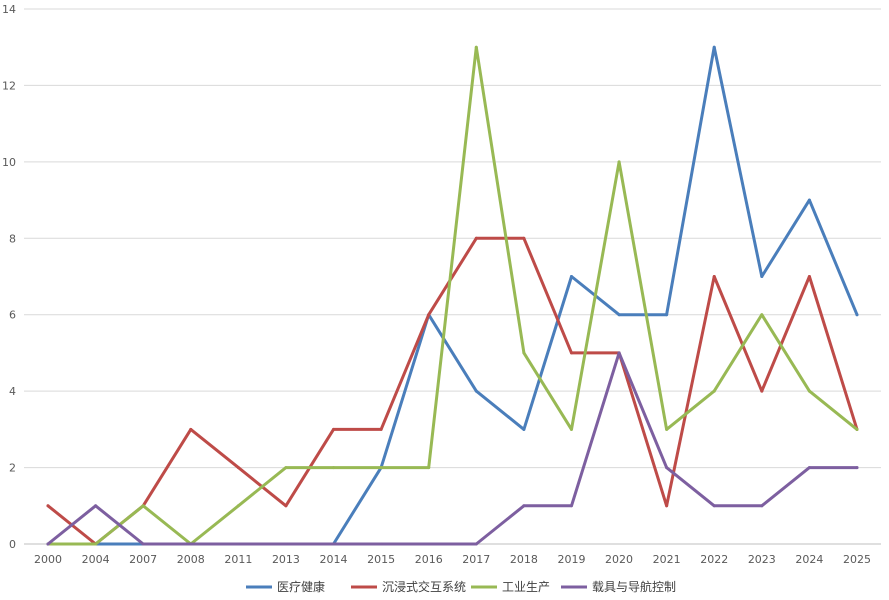 Image resolution: width=889 pixels, height=600 pixels. Describe the element at coordinates (9, 85) in the screenshot. I see `y-tick-label: 12` at that location.